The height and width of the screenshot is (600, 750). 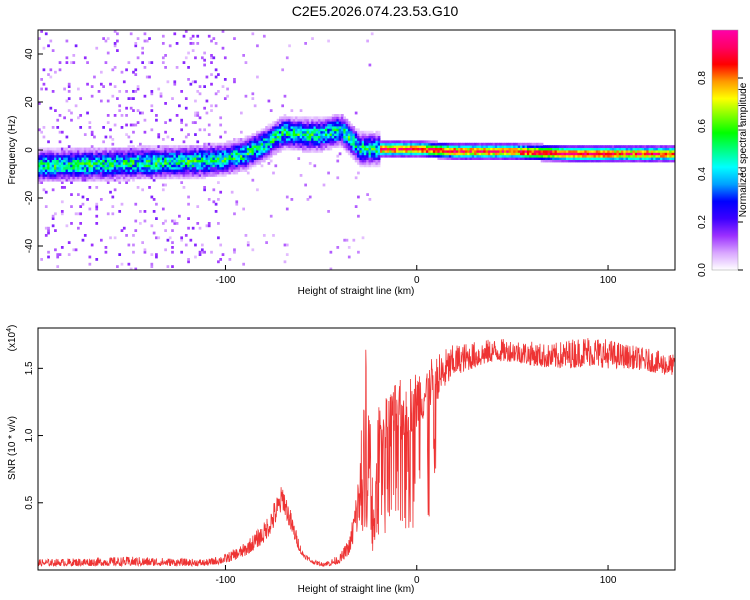 What do you see at coordinates (12, 150) in the screenshot?
I see `spectrogram-ylabel: Frequency (Hz)` at bounding box center [12, 150].